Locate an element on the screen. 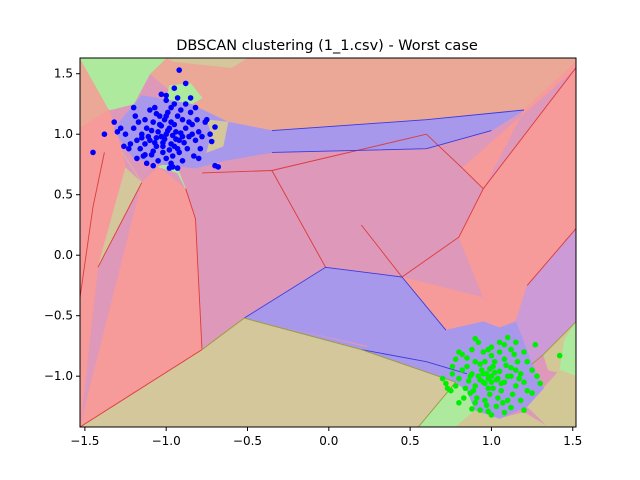  y-tick-label: 0.0 is located at coordinates (63, 255).